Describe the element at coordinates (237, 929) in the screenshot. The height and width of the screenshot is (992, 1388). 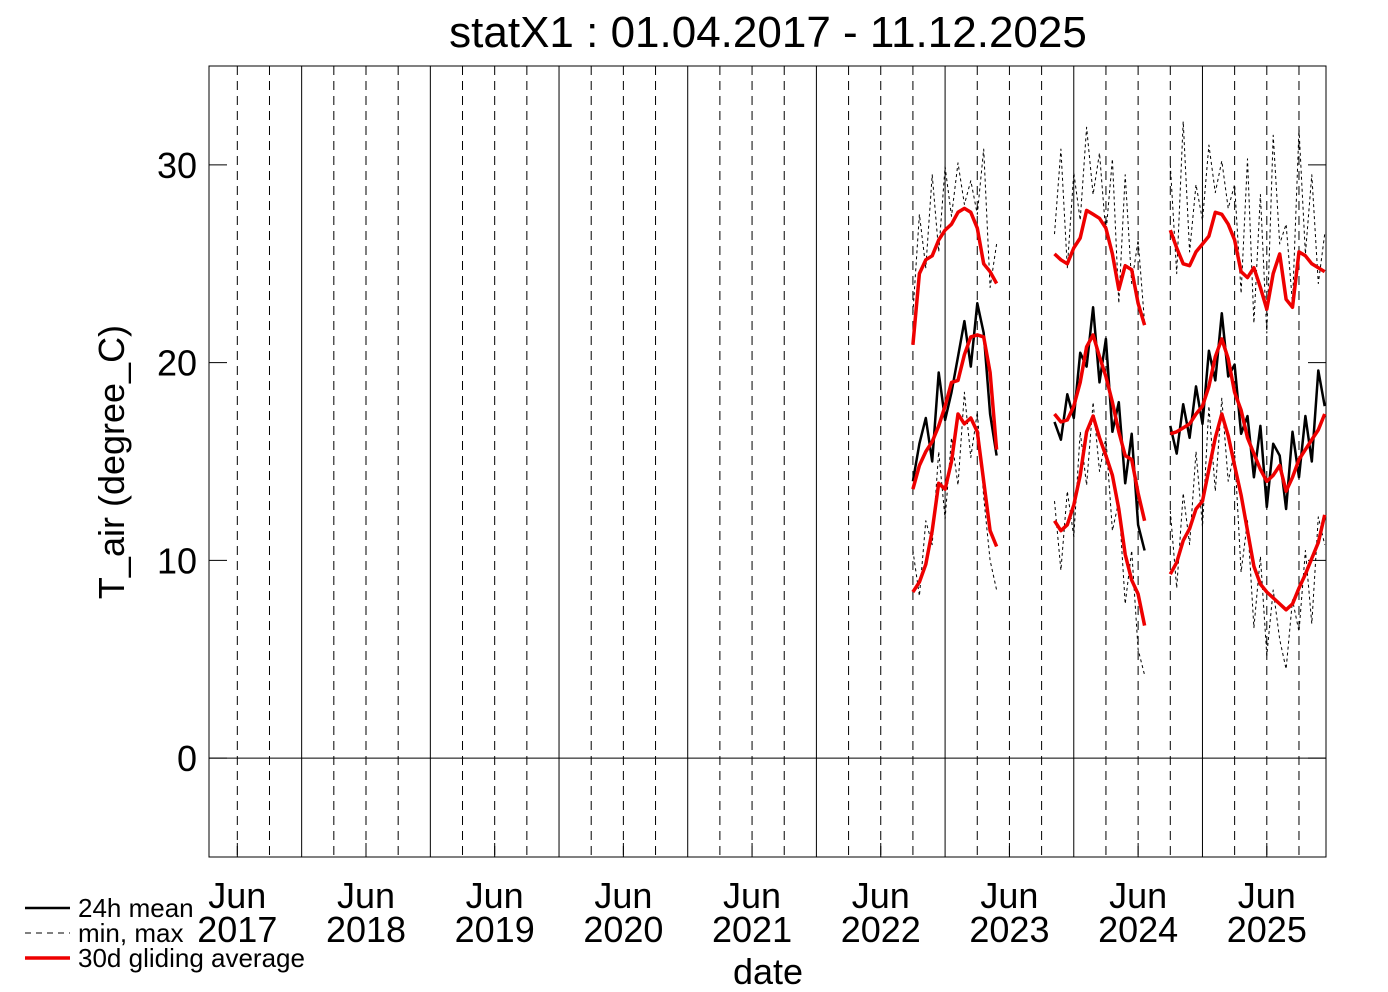
I see `x-tick-label: 2017` at that location.